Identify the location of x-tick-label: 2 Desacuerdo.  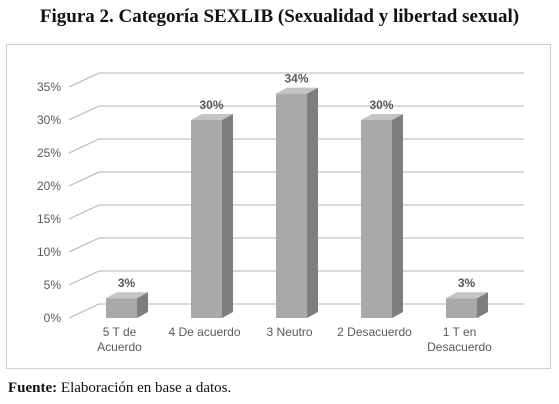
(374, 332).